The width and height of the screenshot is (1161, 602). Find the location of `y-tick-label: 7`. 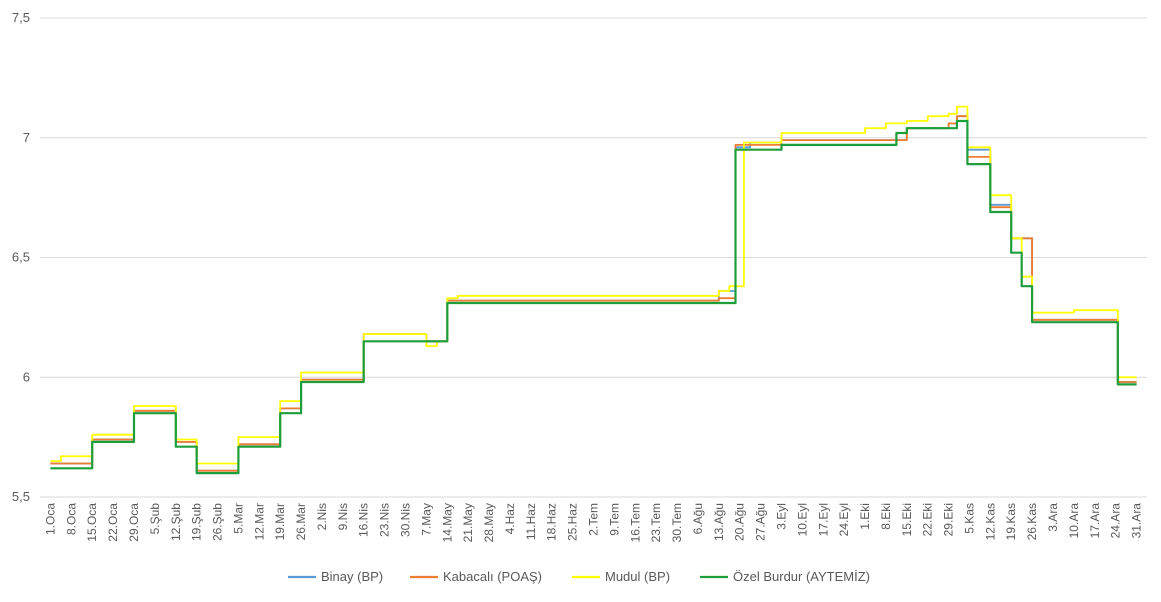

y-tick-label: 7 is located at coordinates (26, 137).